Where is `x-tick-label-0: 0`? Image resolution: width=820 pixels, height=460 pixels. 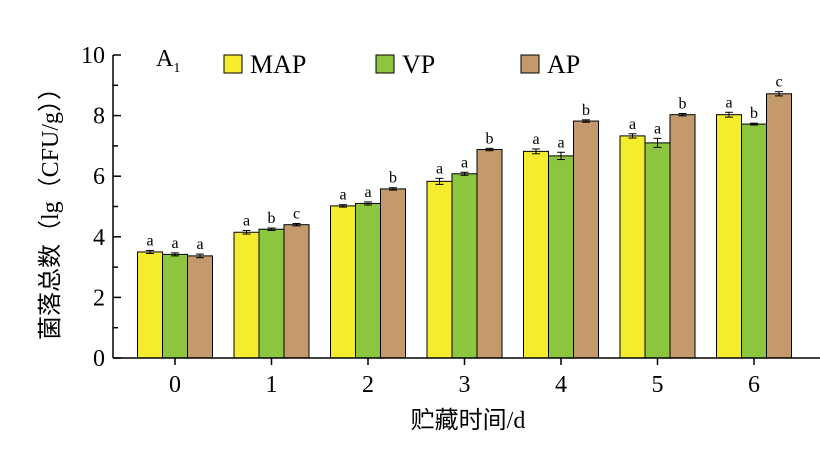
x-tick-label-0: 0 is located at coordinates (175, 385).